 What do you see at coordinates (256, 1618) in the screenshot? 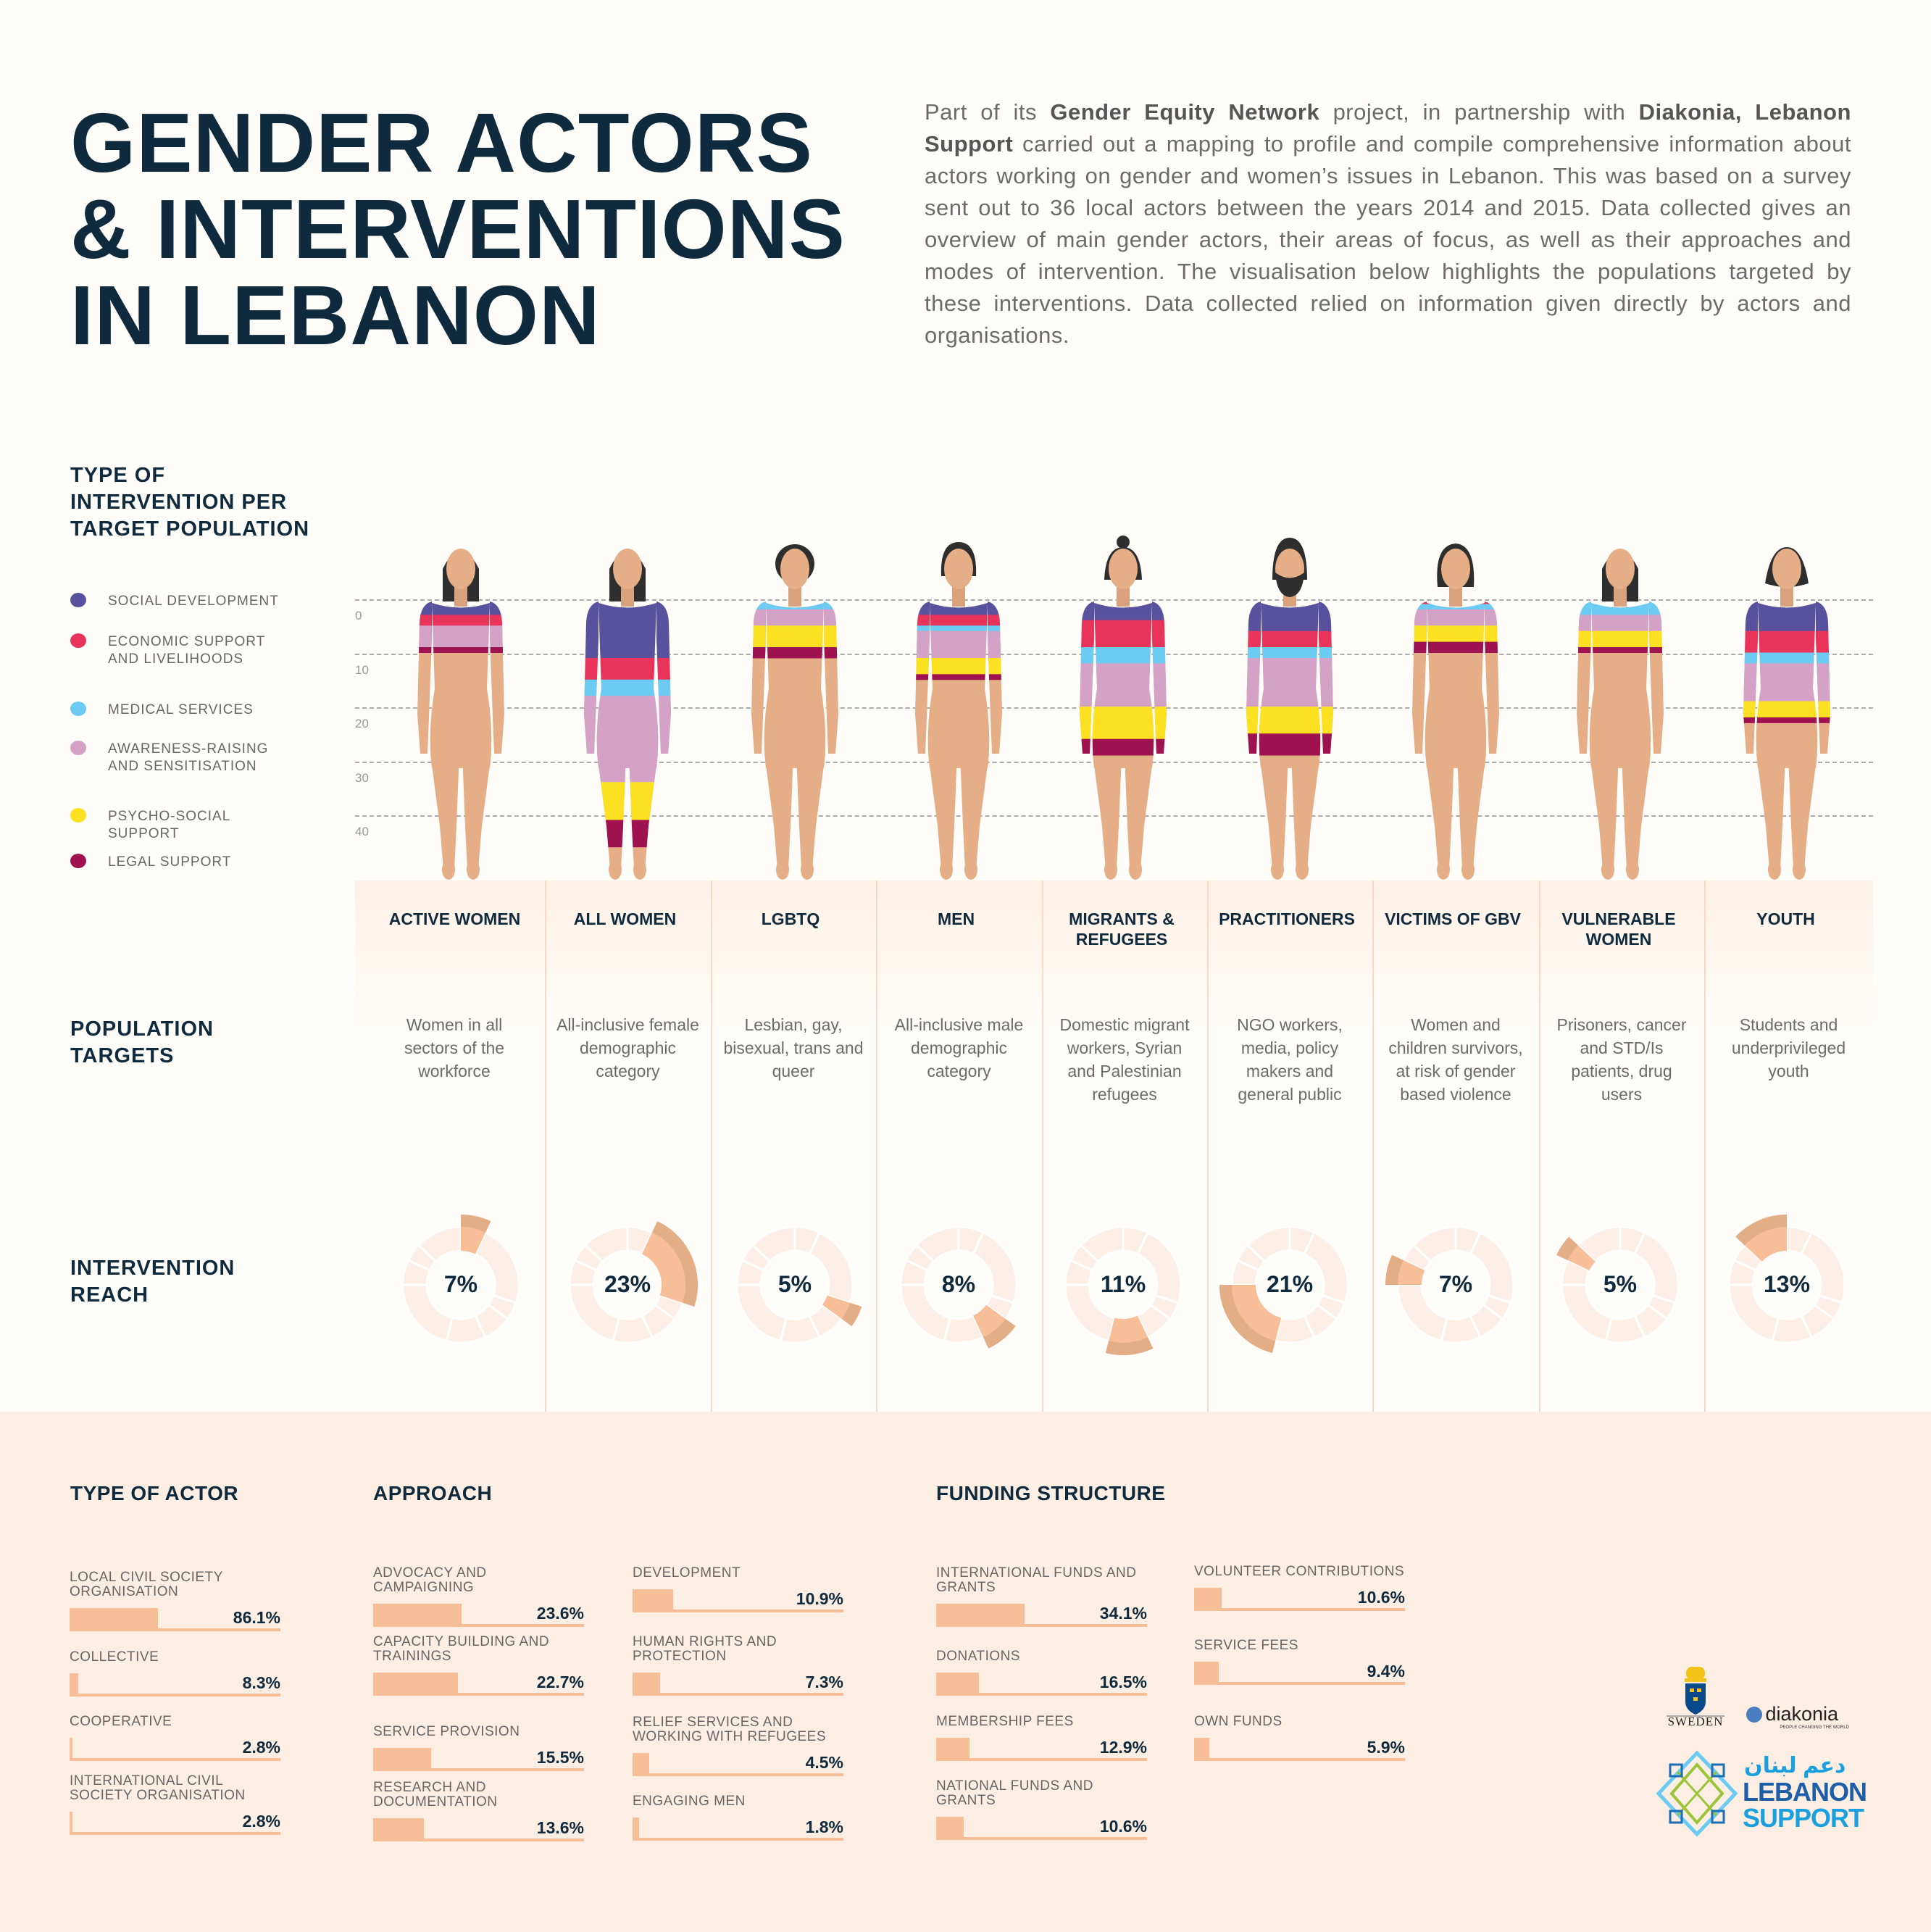
I see `bar-value: 86.1%` at bounding box center [256, 1618].